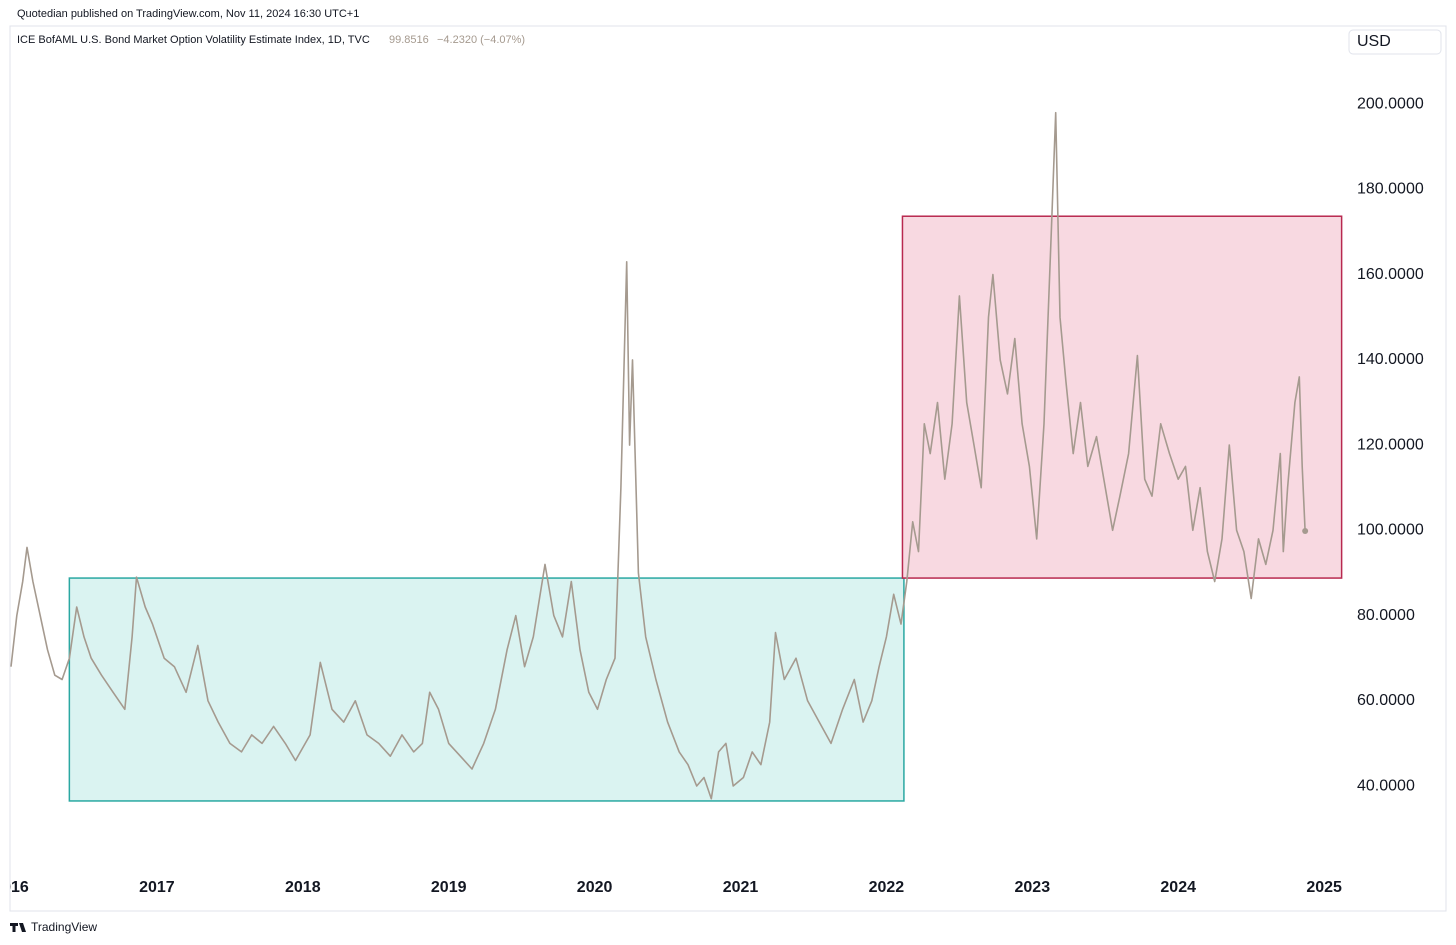  I want to click on y-tick-label: 200.0000, so click(1390, 103).